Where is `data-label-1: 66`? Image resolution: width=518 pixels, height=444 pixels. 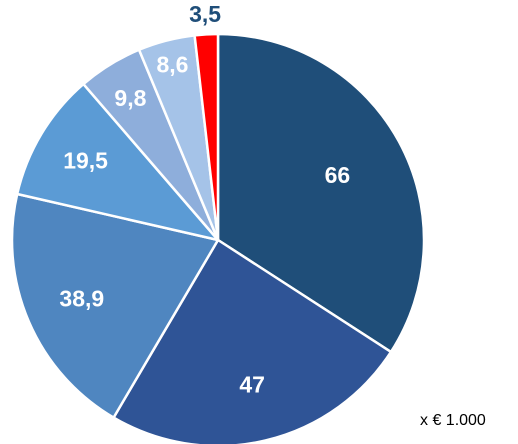
data-label-1: 66 is located at coordinates (338, 175).